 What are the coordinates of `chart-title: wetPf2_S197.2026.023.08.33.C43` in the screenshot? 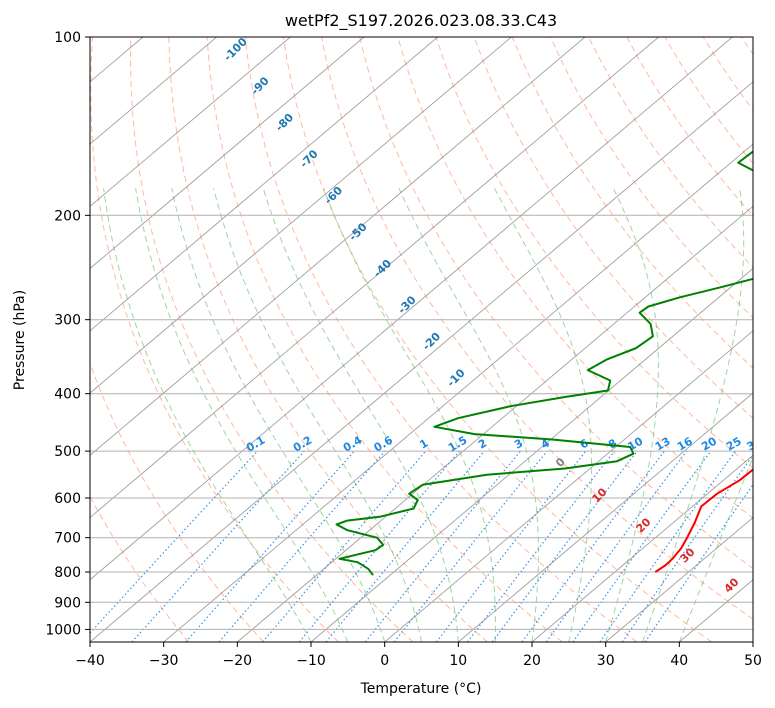 It's located at (421, 21).